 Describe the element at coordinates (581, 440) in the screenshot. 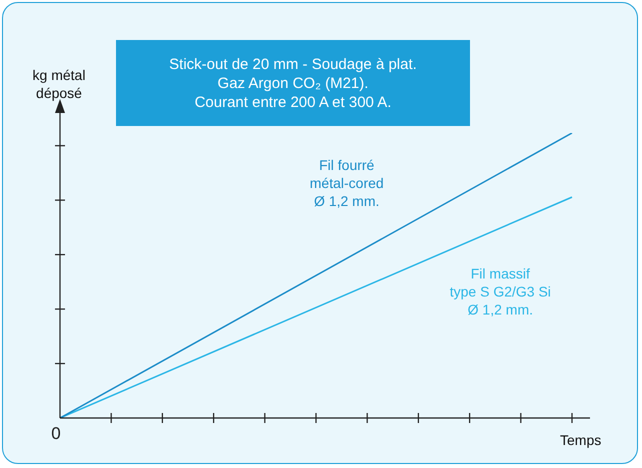

I see `x-axis-title: Temps` at that location.